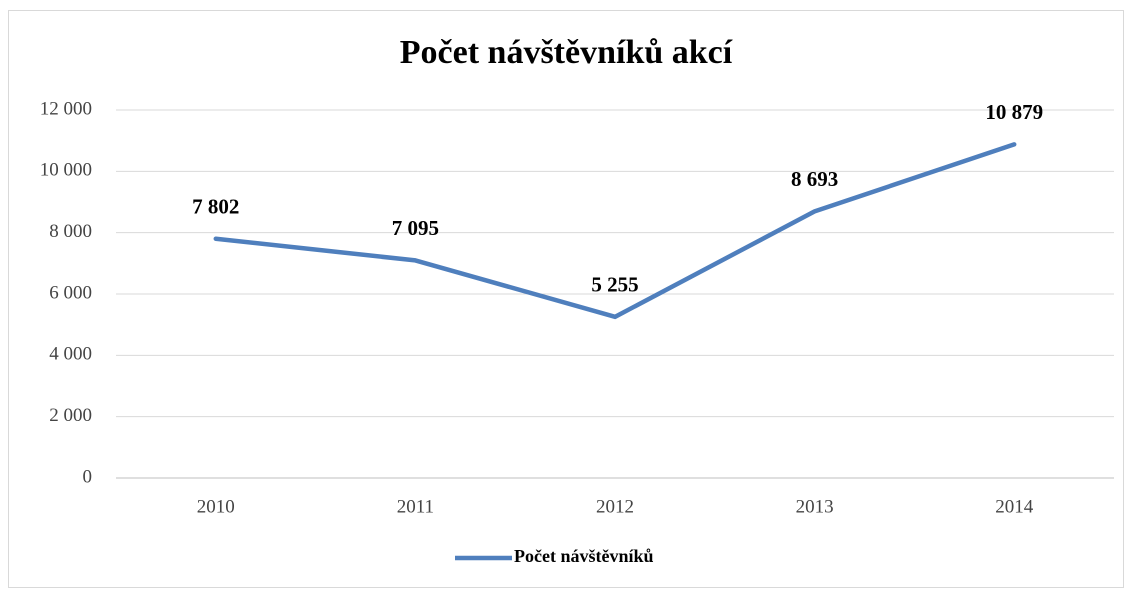 The height and width of the screenshot is (593, 1132). Describe the element at coordinates (216, 506) in the screenshot. I see `x-tick-label: 2010` at that location.